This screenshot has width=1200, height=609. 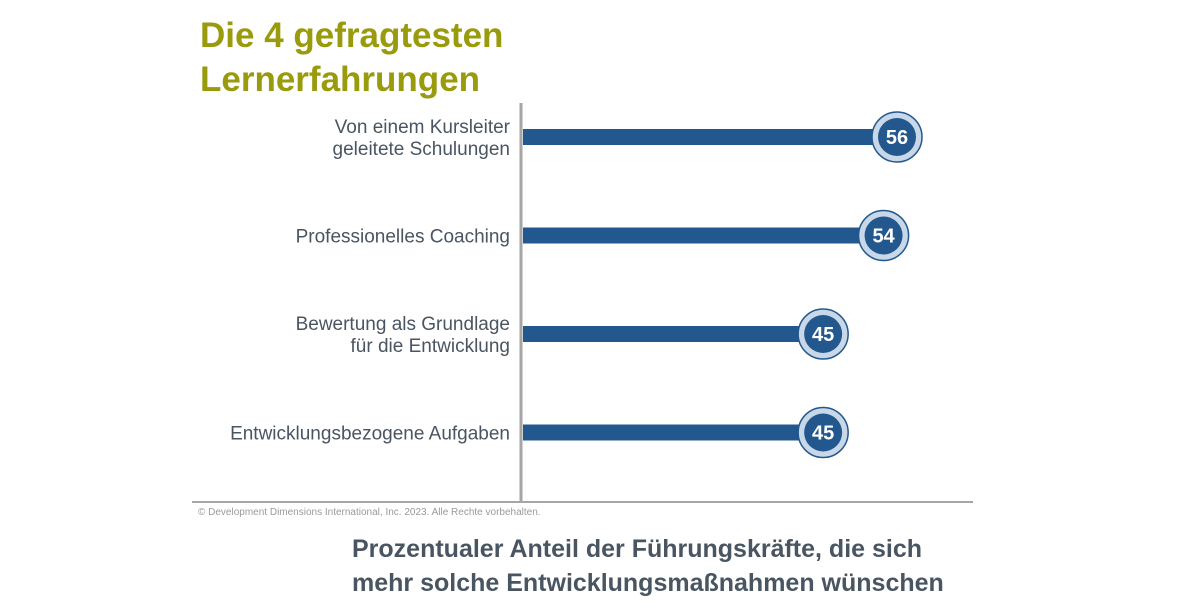 I want to click on category-label-line: Bewertung als Grundlage, so click(x=403, y=324).